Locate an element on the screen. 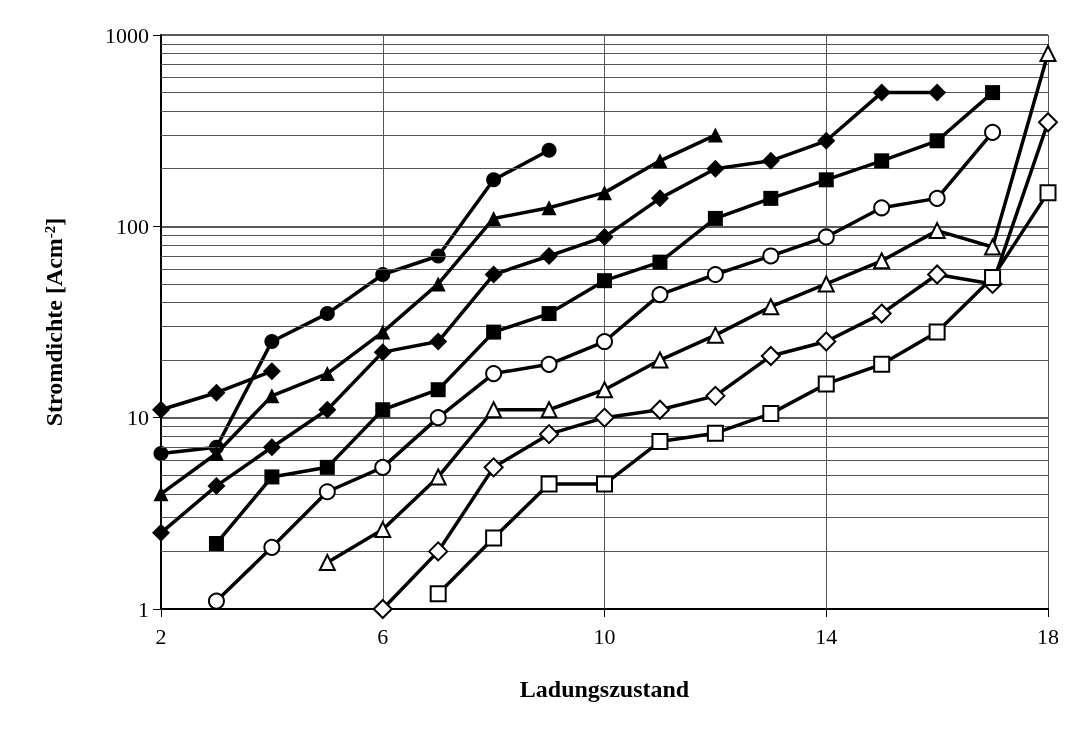  x-tick-label: 14 is located at coordinates (826, 636).